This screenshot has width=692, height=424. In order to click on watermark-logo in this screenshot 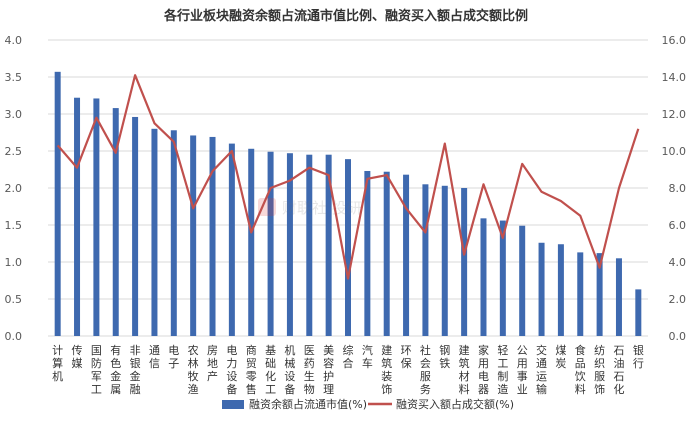, I will do `click(267, 207)`.